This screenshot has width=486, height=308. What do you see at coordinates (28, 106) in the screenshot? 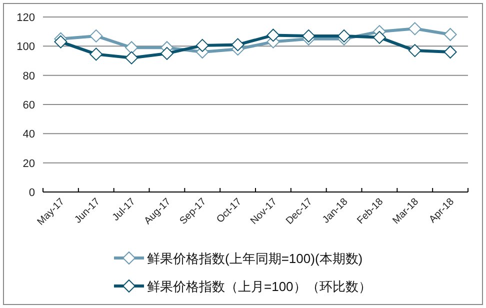
I see `y-tick-label: 60` at bounding box center [28, 106].